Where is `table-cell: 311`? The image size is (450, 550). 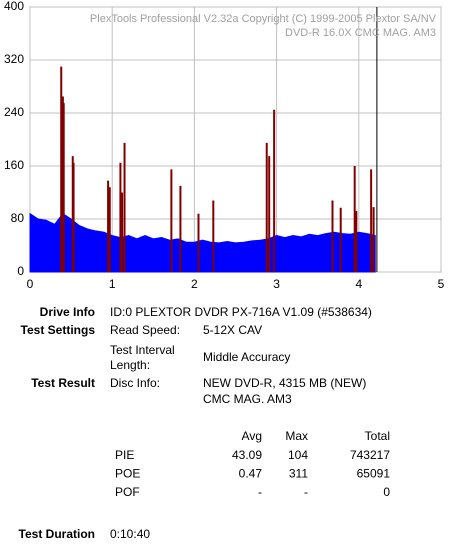
table-cell: 311 is located at coordinates (298, 474).